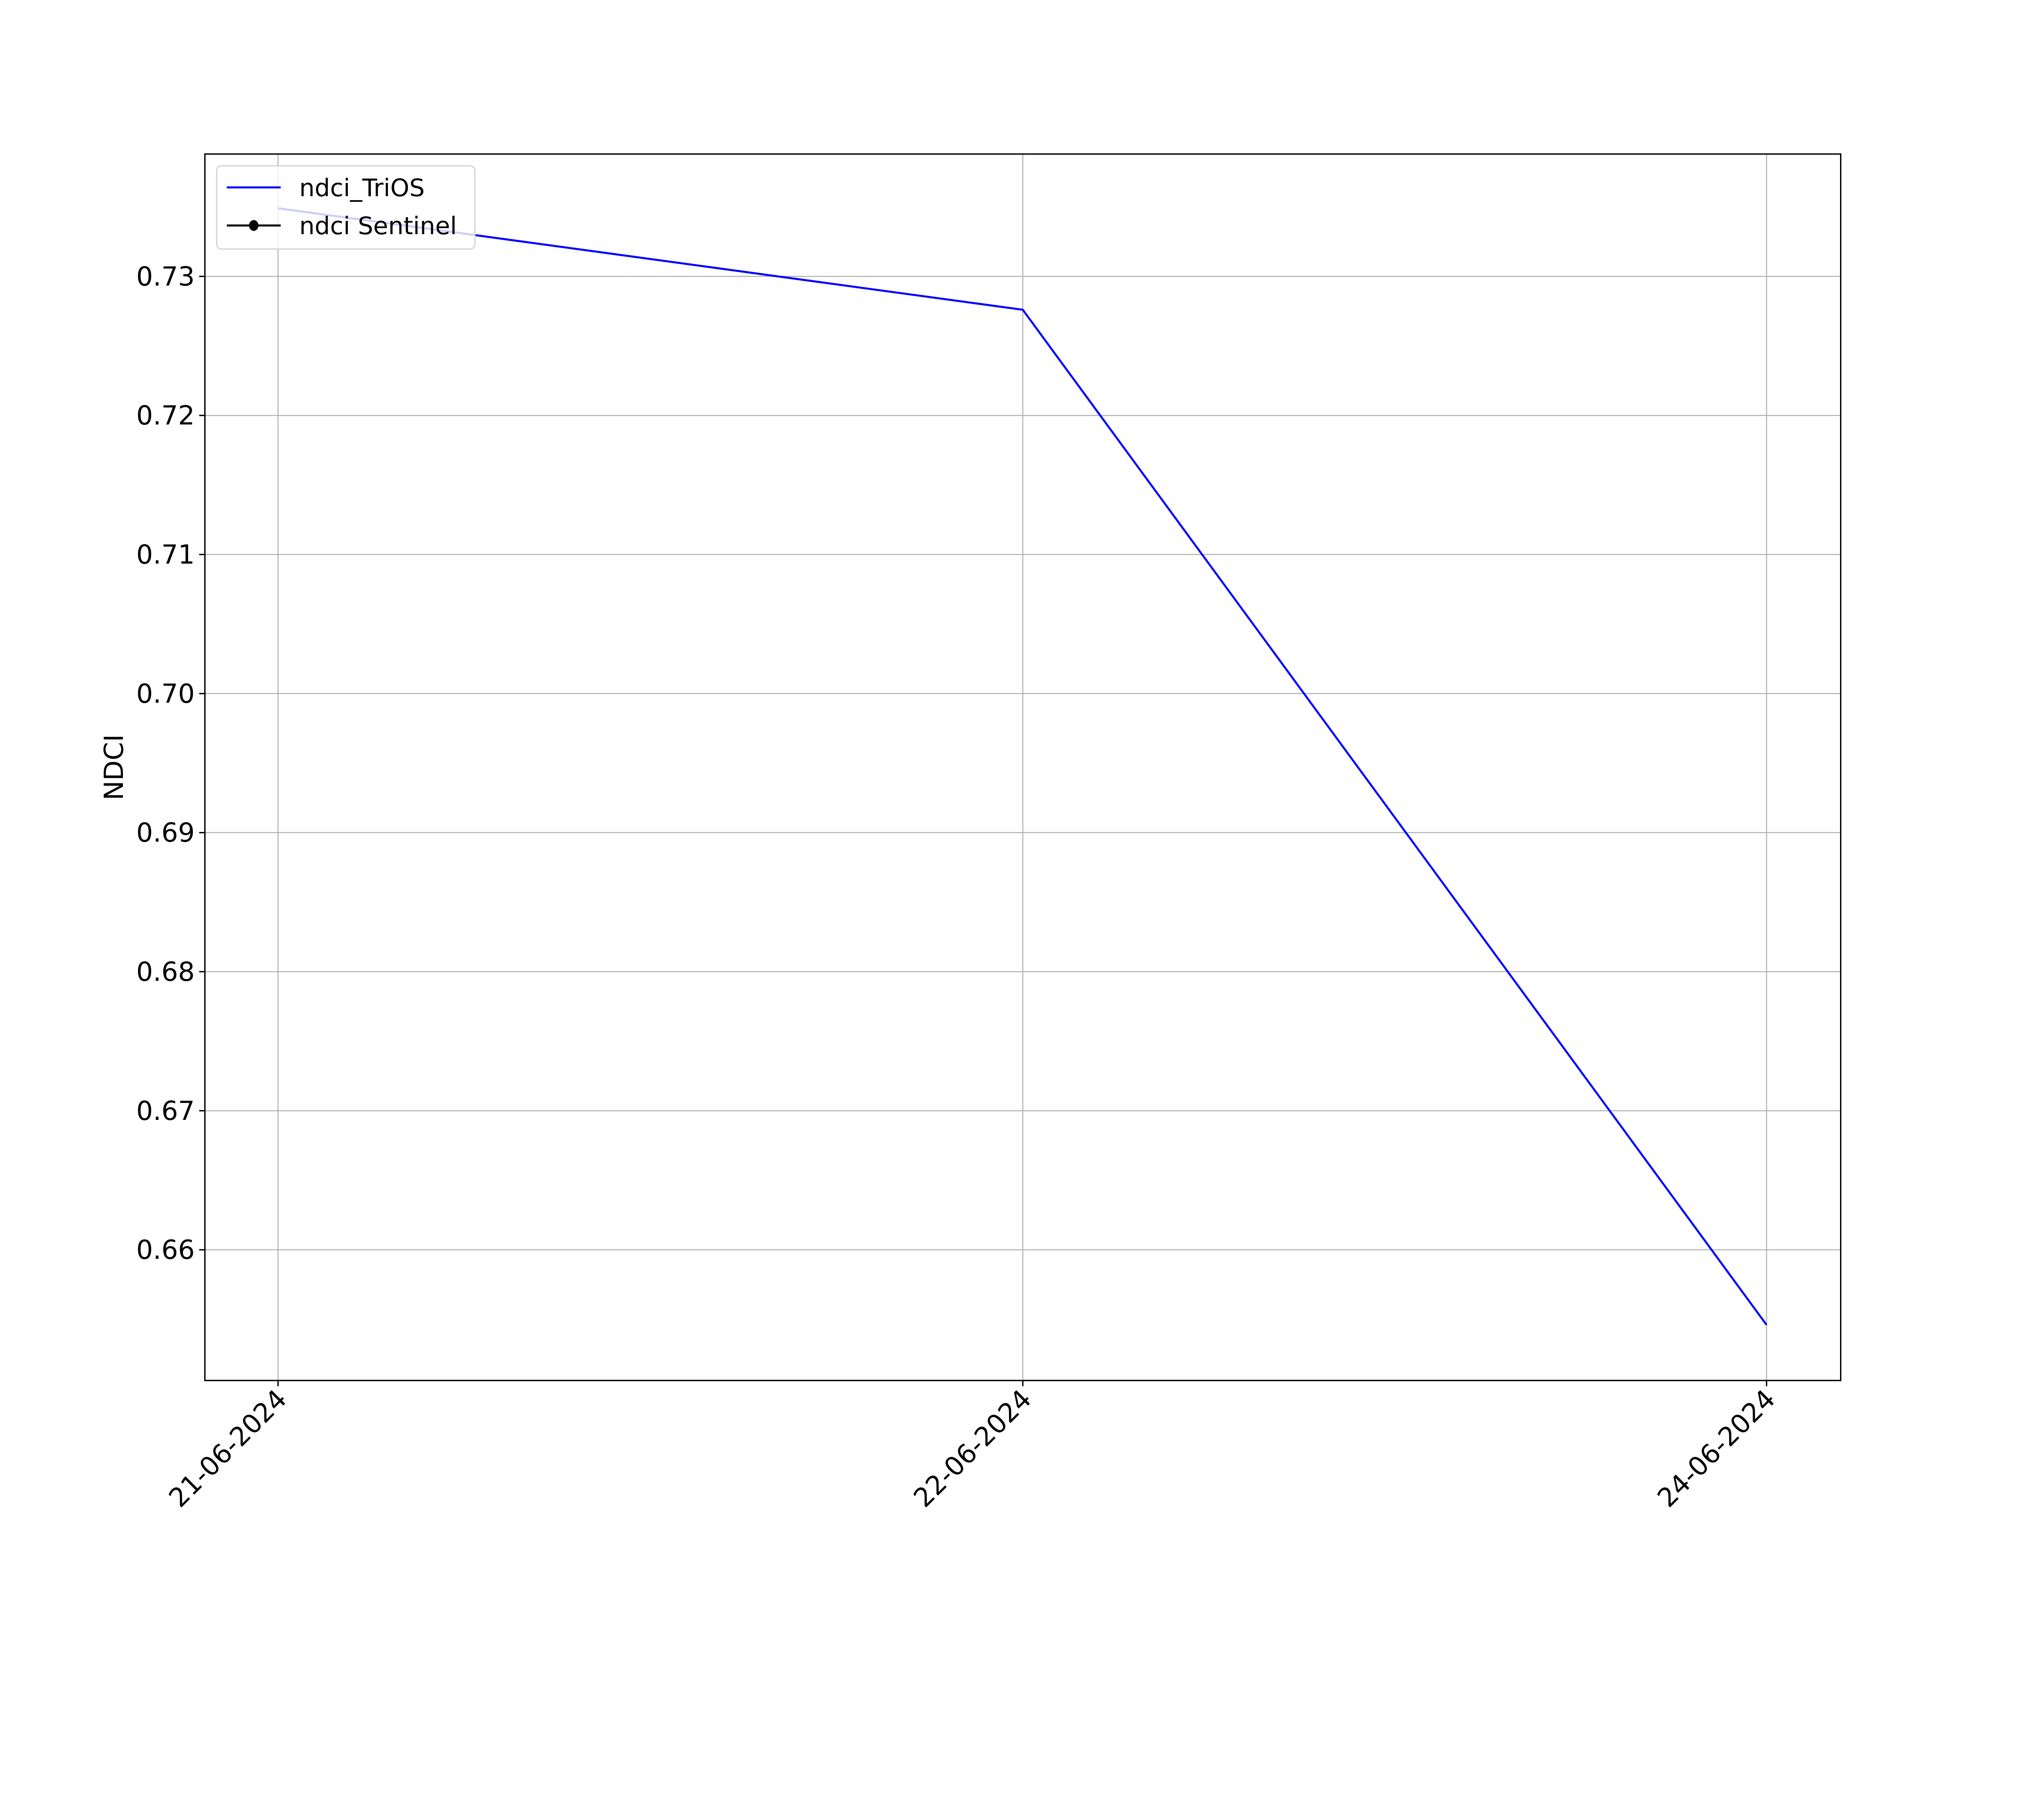 The width and height of the screenshot is (2022, 1820). Describe the element at coordinates (362, 188) in the screenshot. I see `legend-label: ndci_TriOS` at that location.